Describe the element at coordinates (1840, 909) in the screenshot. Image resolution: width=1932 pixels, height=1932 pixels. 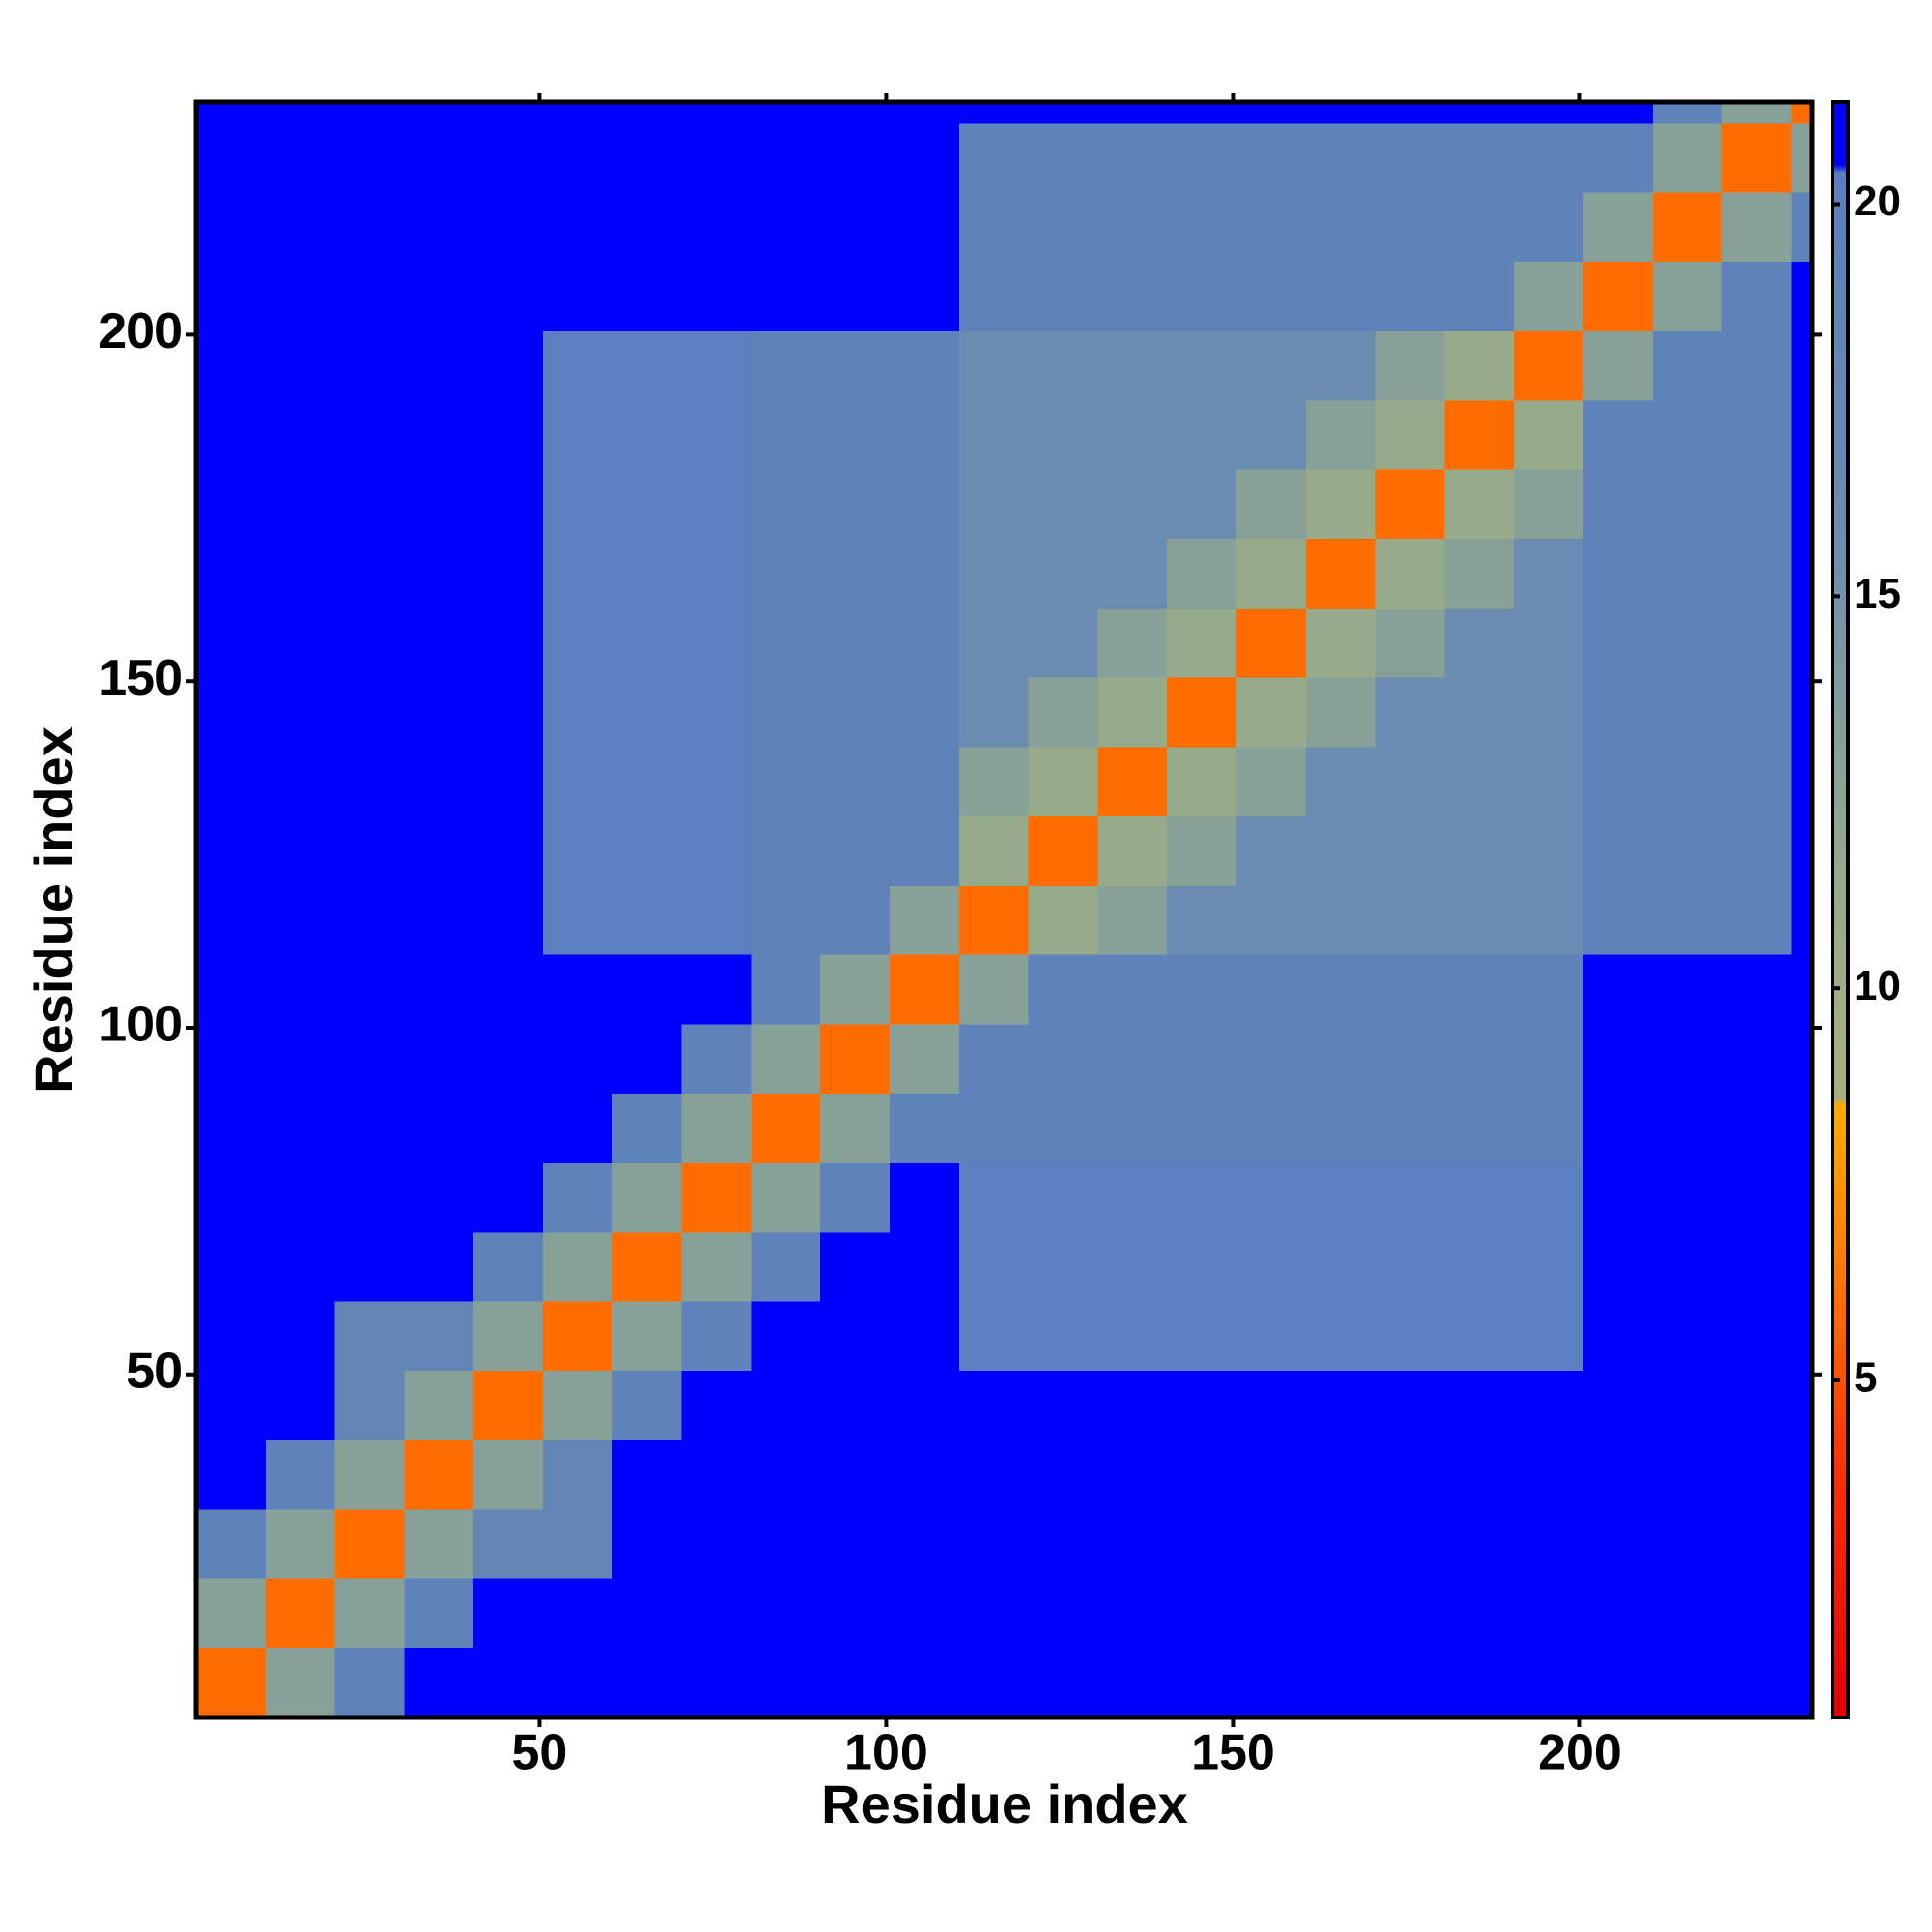
I see `colorbar` at that location.